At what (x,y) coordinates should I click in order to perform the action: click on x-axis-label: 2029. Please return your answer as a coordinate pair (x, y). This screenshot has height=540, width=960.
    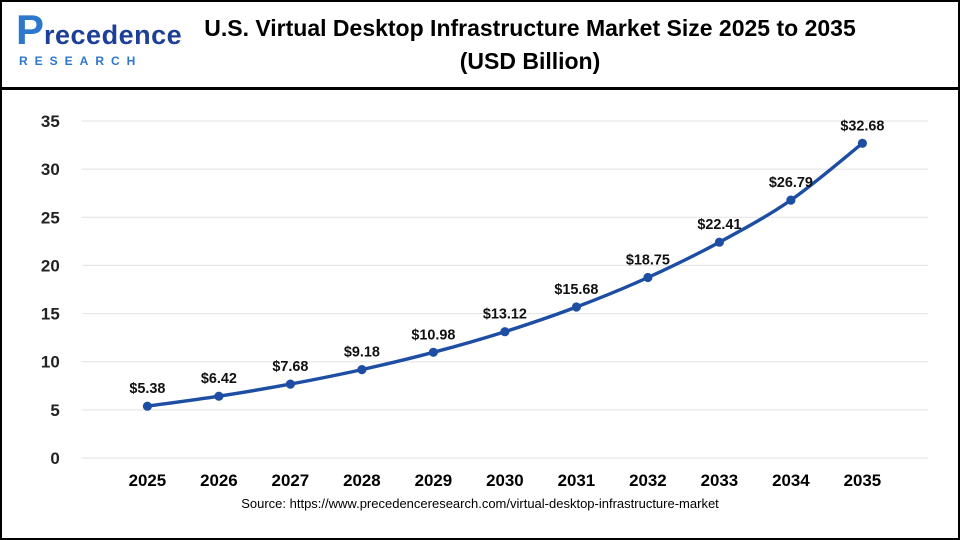
    Looking at the image, I should click on (434, 480).